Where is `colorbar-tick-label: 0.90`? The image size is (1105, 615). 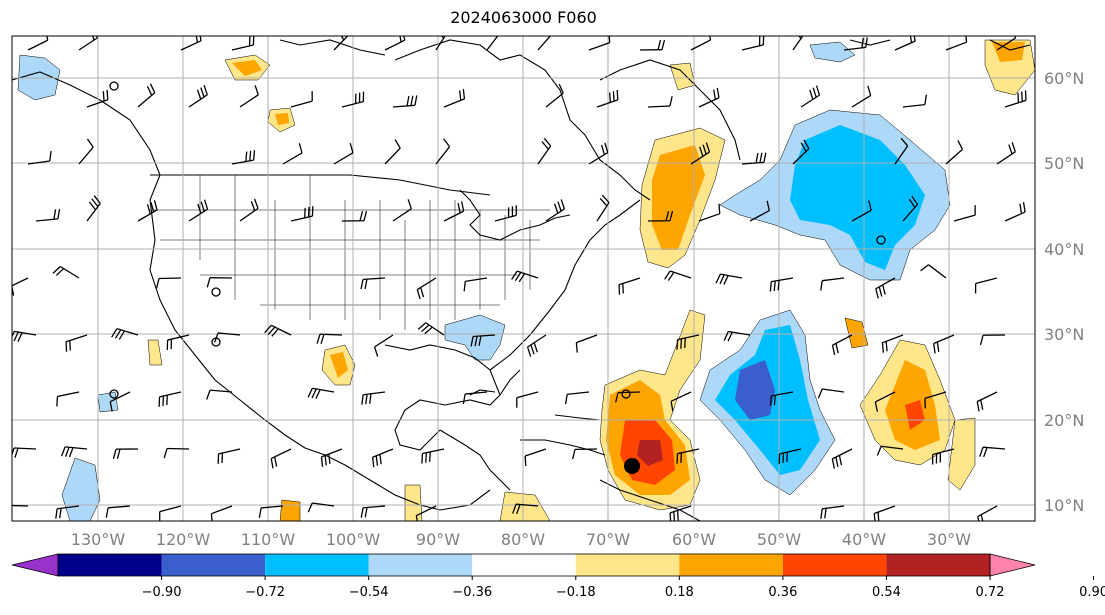 colorbar-tick-label: 0.90 is located at coordinates (1092, 592).